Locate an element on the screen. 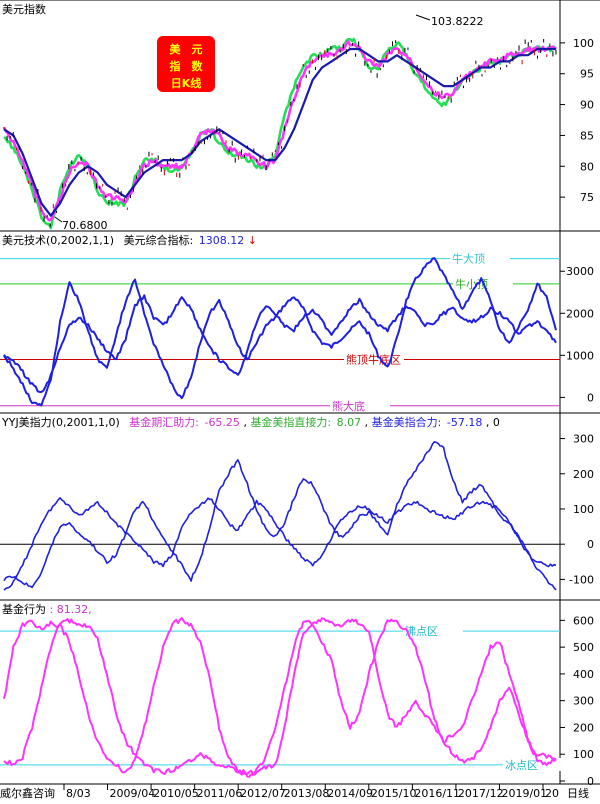 The width and height of the screenshot is (600, 804). reference-label: 冰点区 is located at coordinates (521, 765).